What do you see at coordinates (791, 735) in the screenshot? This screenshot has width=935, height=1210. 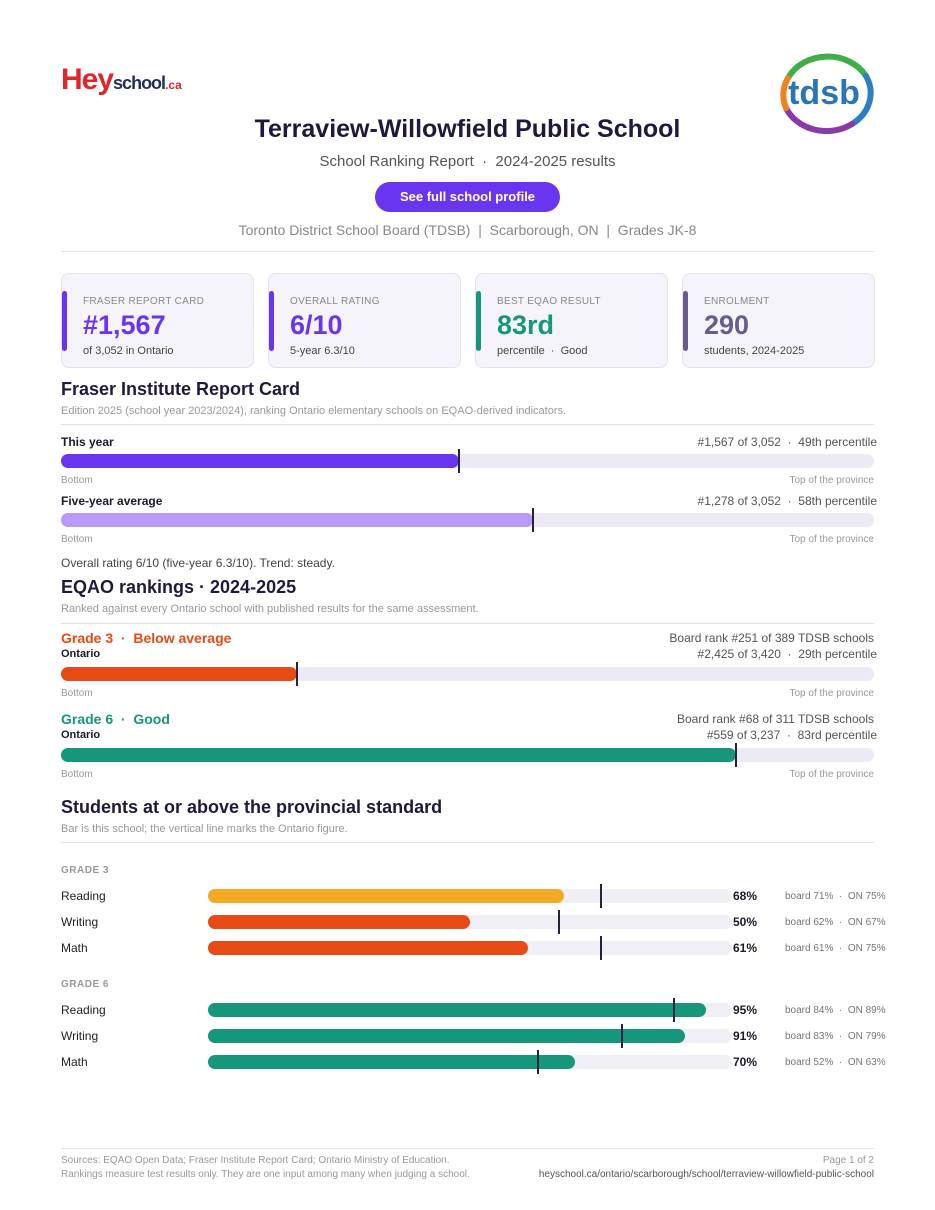 I see `eqao-ontario-rank: #559 of 3,237 · 83rd percentile` at bounding box center [791, 735].